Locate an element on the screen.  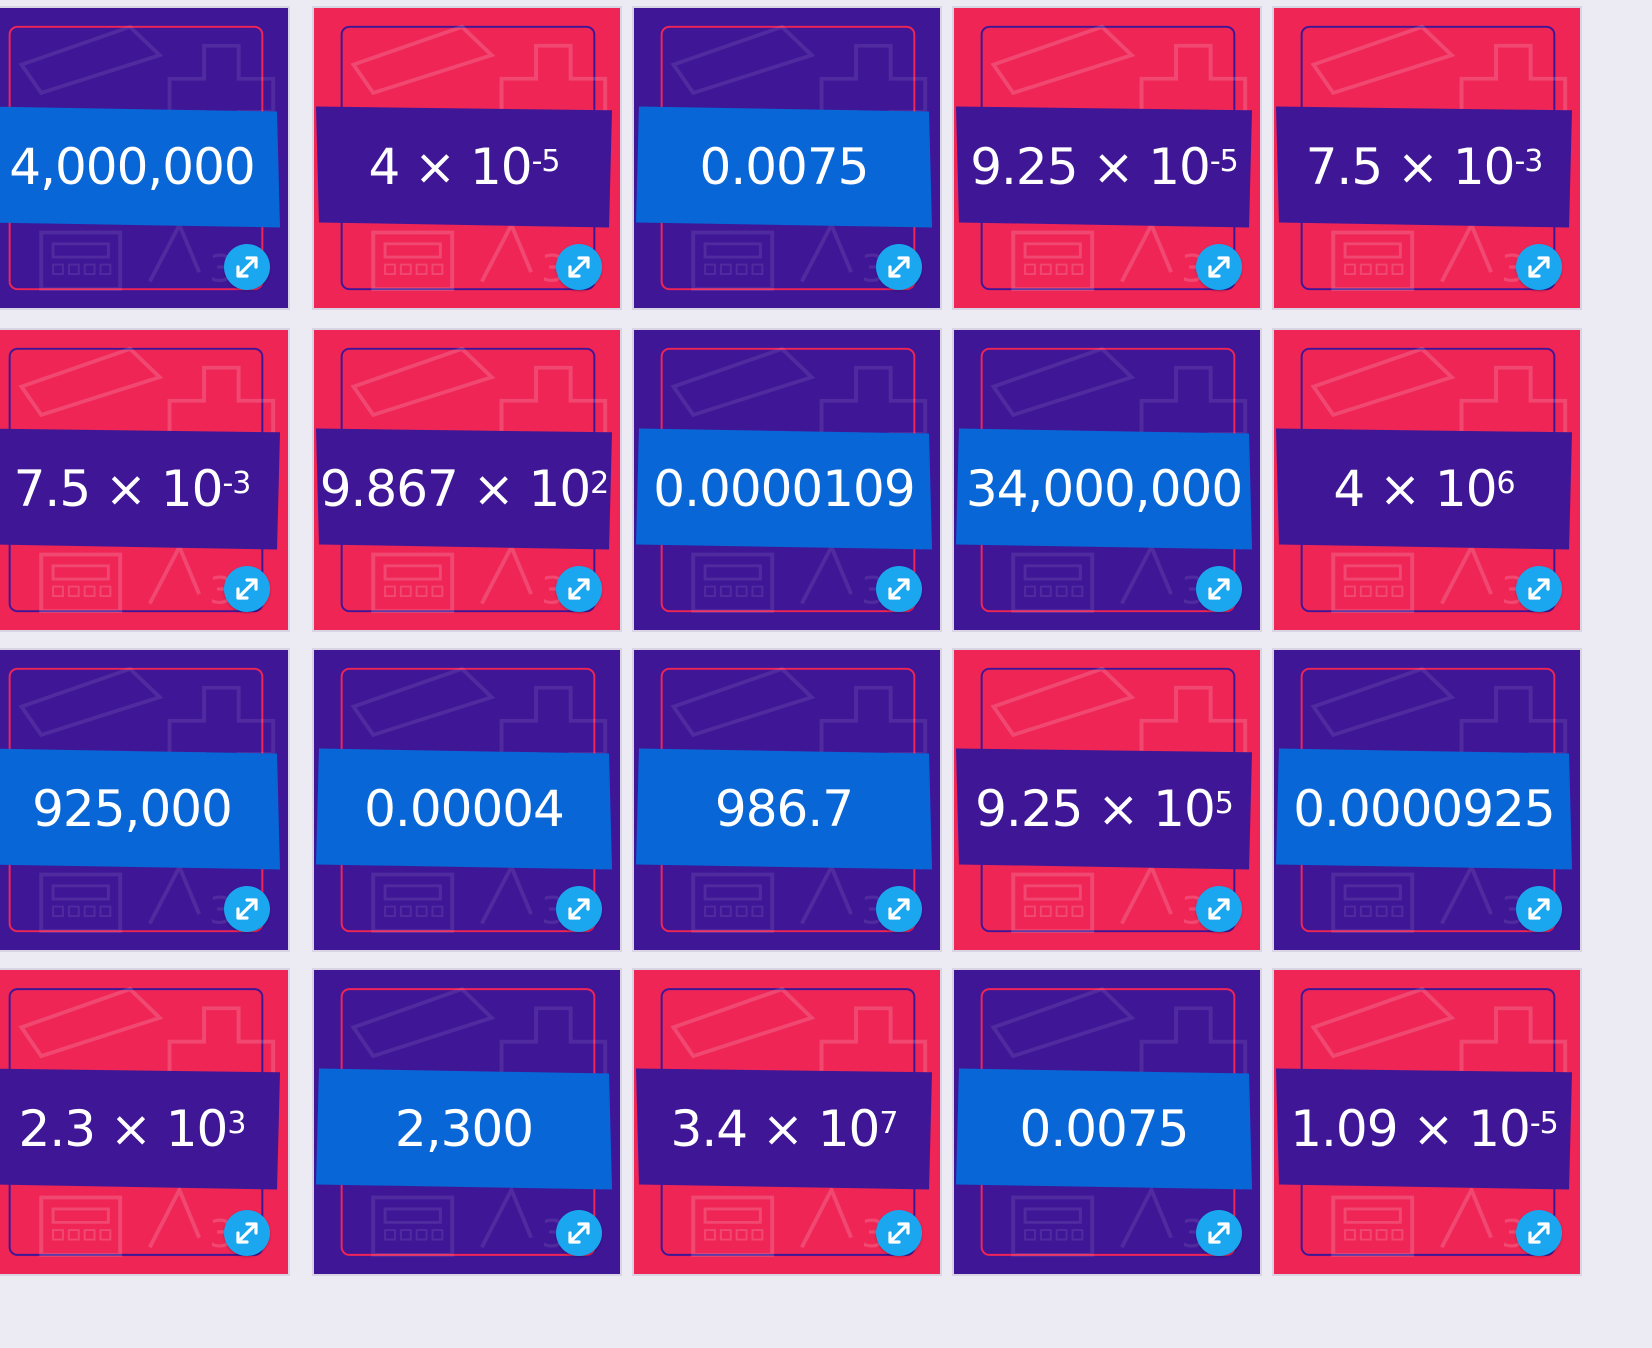
game-card: 3 9.867 × 10 2 is located at coordinates (467, 480).